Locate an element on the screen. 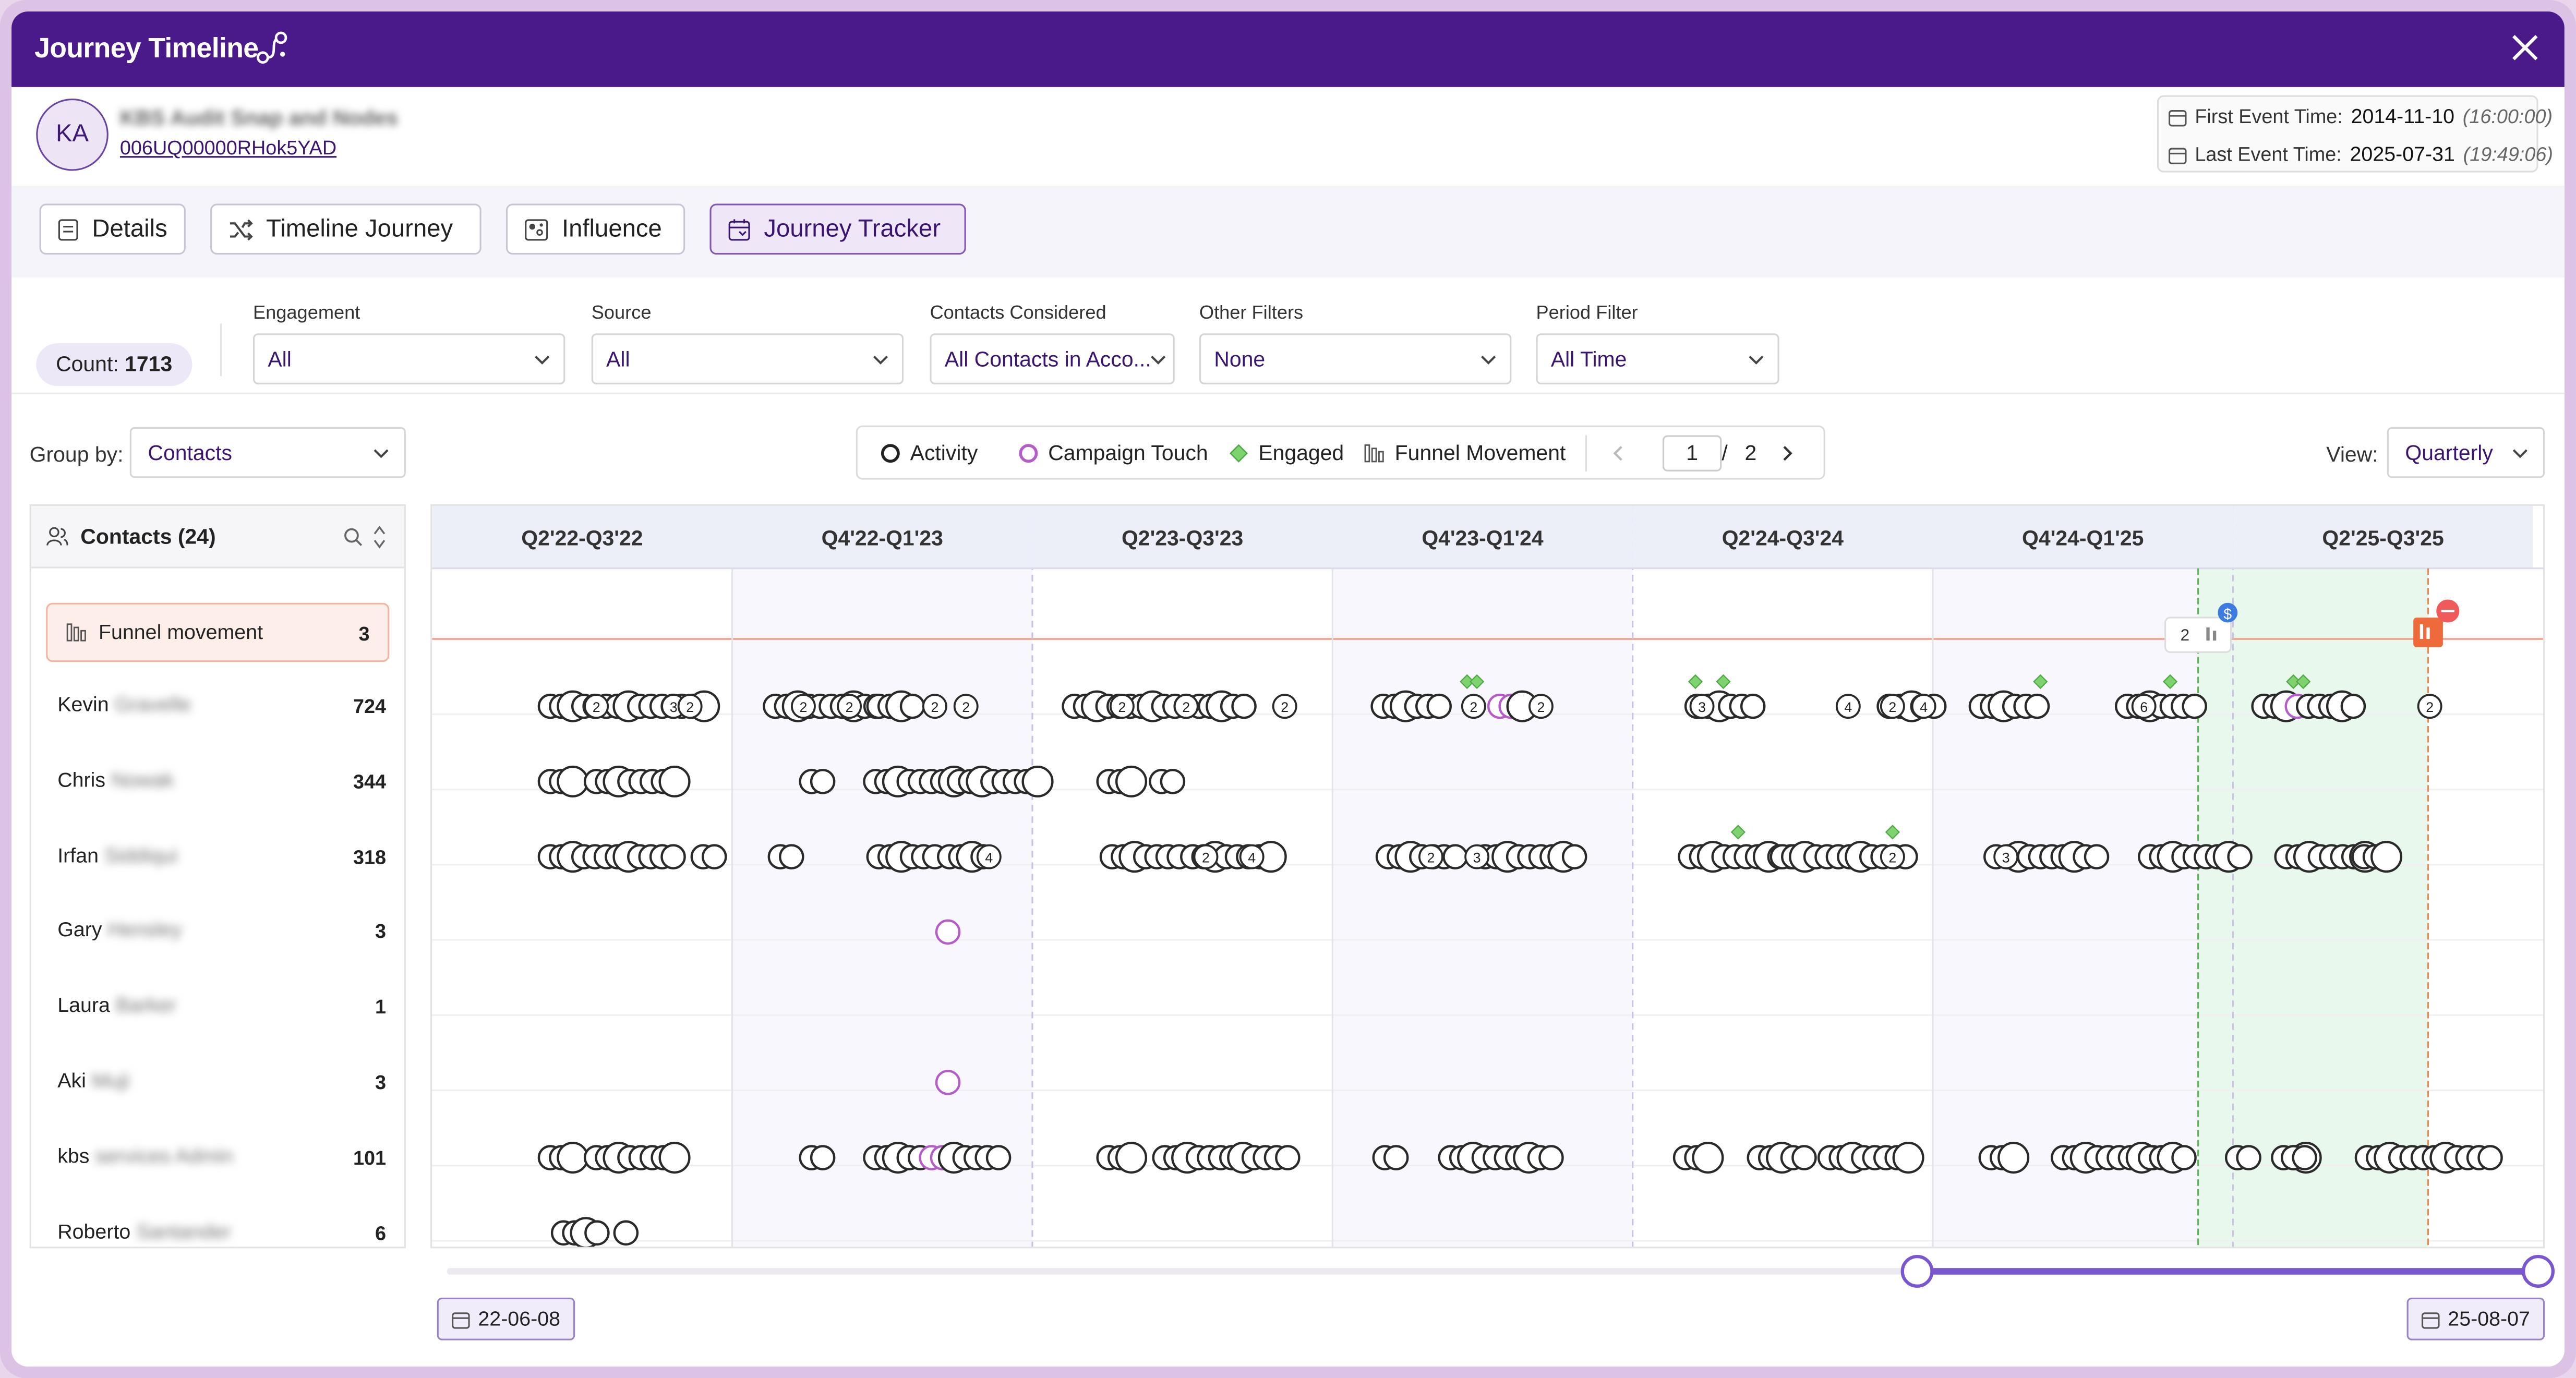  contact-row: Roberto Santander 6 is located at coordinates (222, 1231).